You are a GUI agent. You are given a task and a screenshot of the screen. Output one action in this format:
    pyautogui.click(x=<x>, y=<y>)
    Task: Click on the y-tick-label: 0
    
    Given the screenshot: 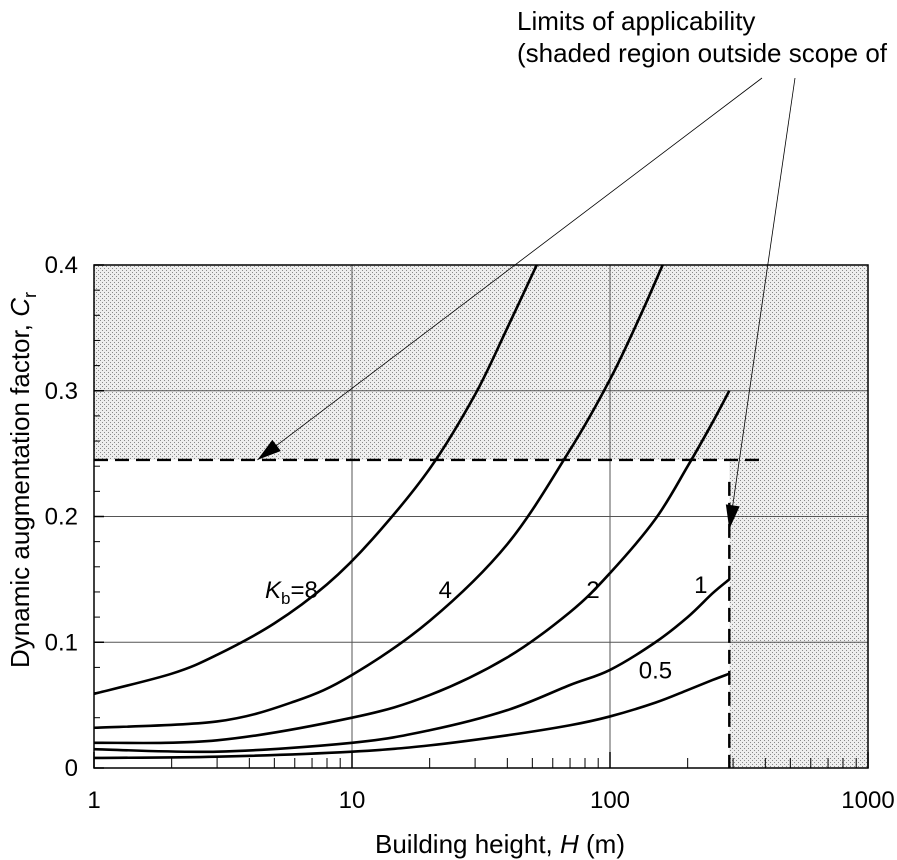 What is the action you would take?
    pyautogui.click(x=71, y=768)
    